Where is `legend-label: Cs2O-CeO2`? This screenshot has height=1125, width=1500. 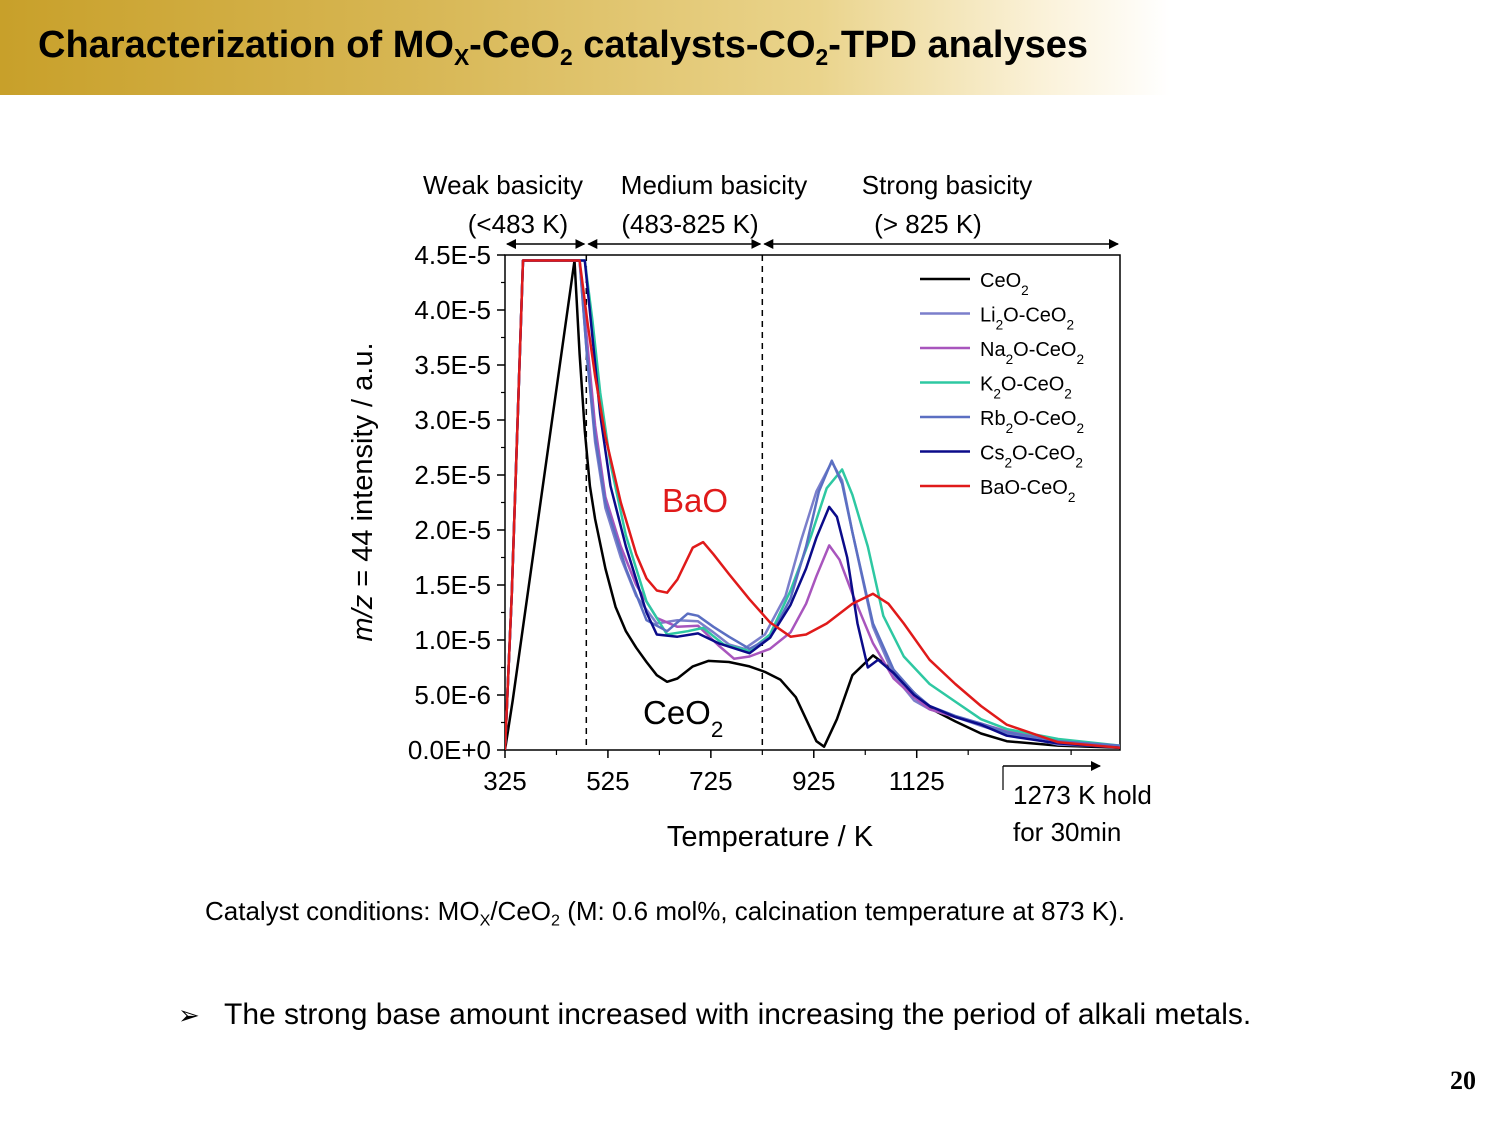
legend-label: Cs2O-CeO2 is located at coordinates (1031, 457).